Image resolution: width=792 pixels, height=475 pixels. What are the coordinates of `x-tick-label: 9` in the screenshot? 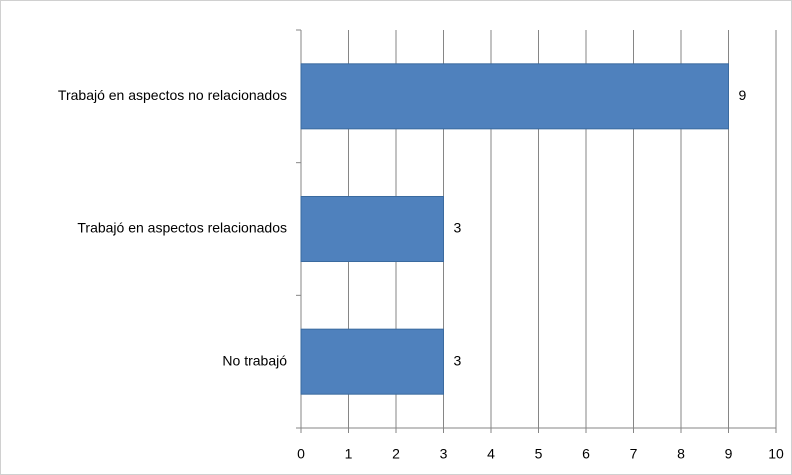 It's located at (729, 454).